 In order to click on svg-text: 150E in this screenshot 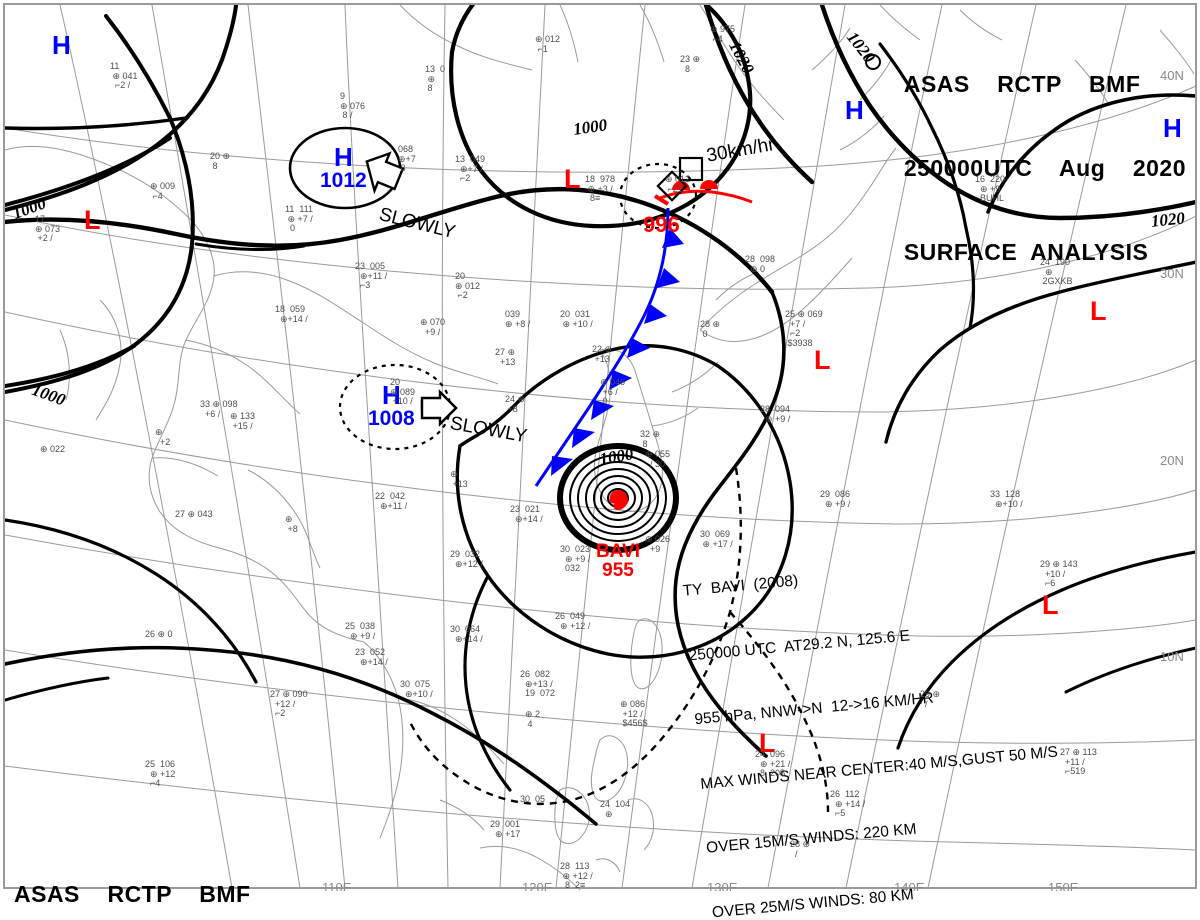, I will do `click(1063, 887)`.